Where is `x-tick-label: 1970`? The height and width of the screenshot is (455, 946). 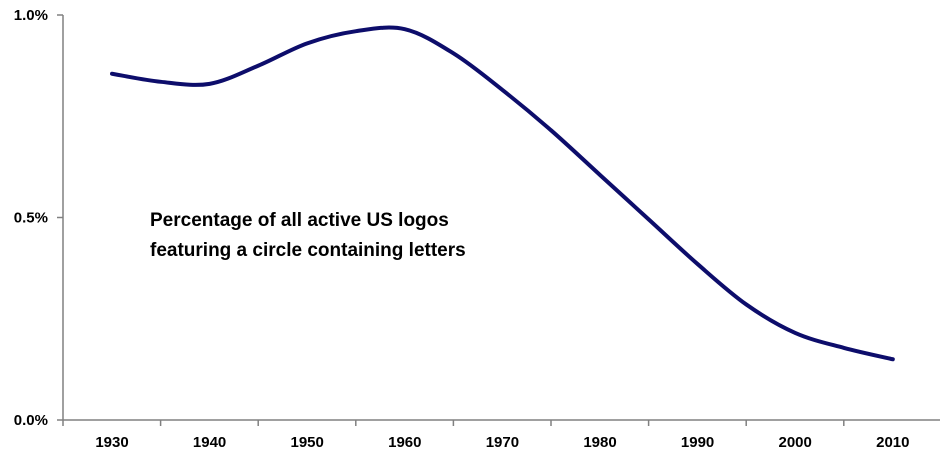
x-tick-label: 1970 is located at coordinates (502, 442).